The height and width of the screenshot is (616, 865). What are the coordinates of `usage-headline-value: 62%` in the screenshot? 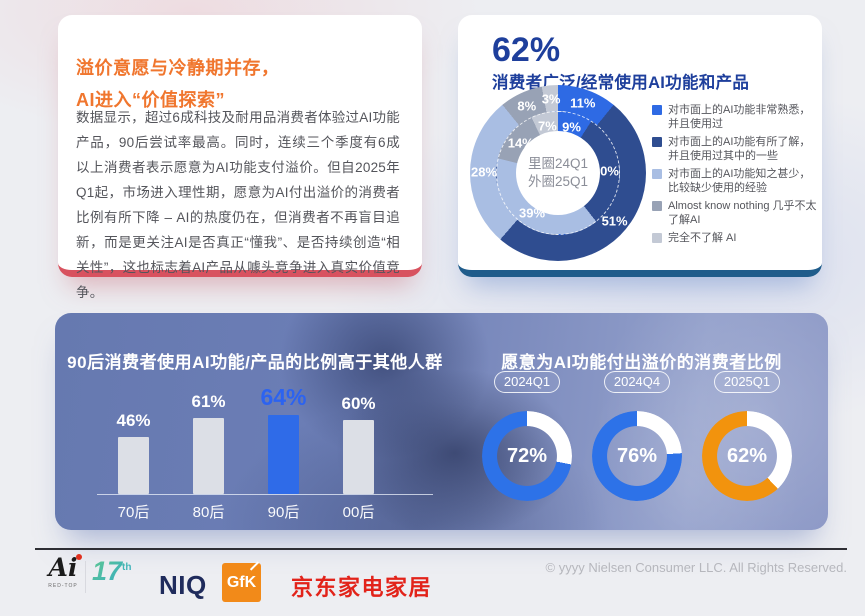 It's located at (526, 50).